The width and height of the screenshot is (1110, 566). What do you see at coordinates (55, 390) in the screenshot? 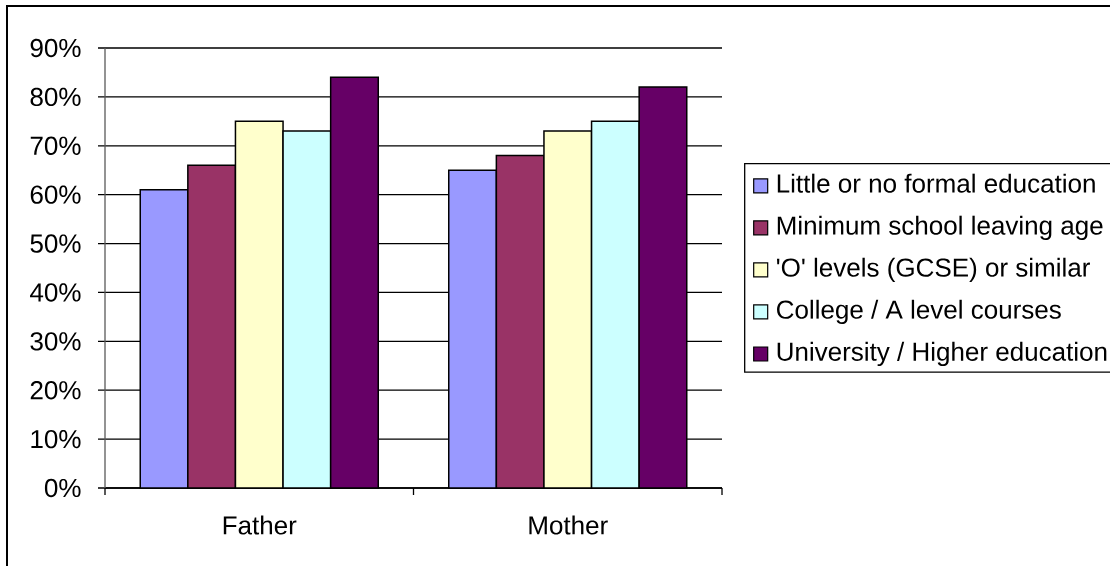
I see `y-tick-label: 20%` at bounding box center [55, 390].